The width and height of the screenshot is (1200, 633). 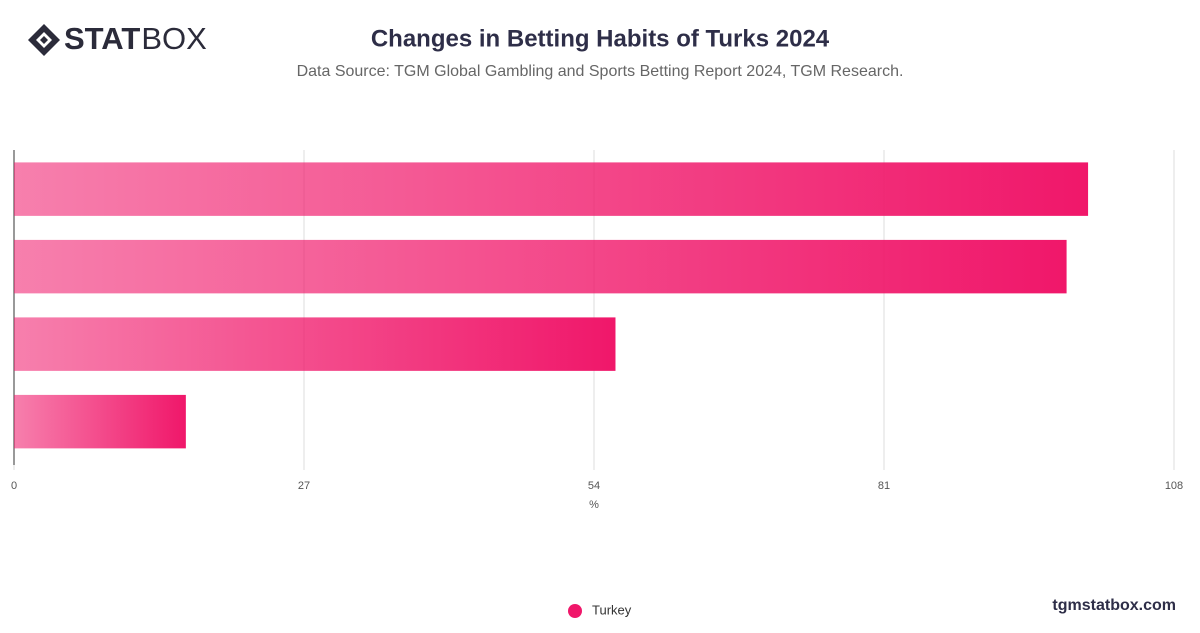 I want to click on chart-title: Changes in Betting Habits of Turks 2024, so click(x=600, y=38).